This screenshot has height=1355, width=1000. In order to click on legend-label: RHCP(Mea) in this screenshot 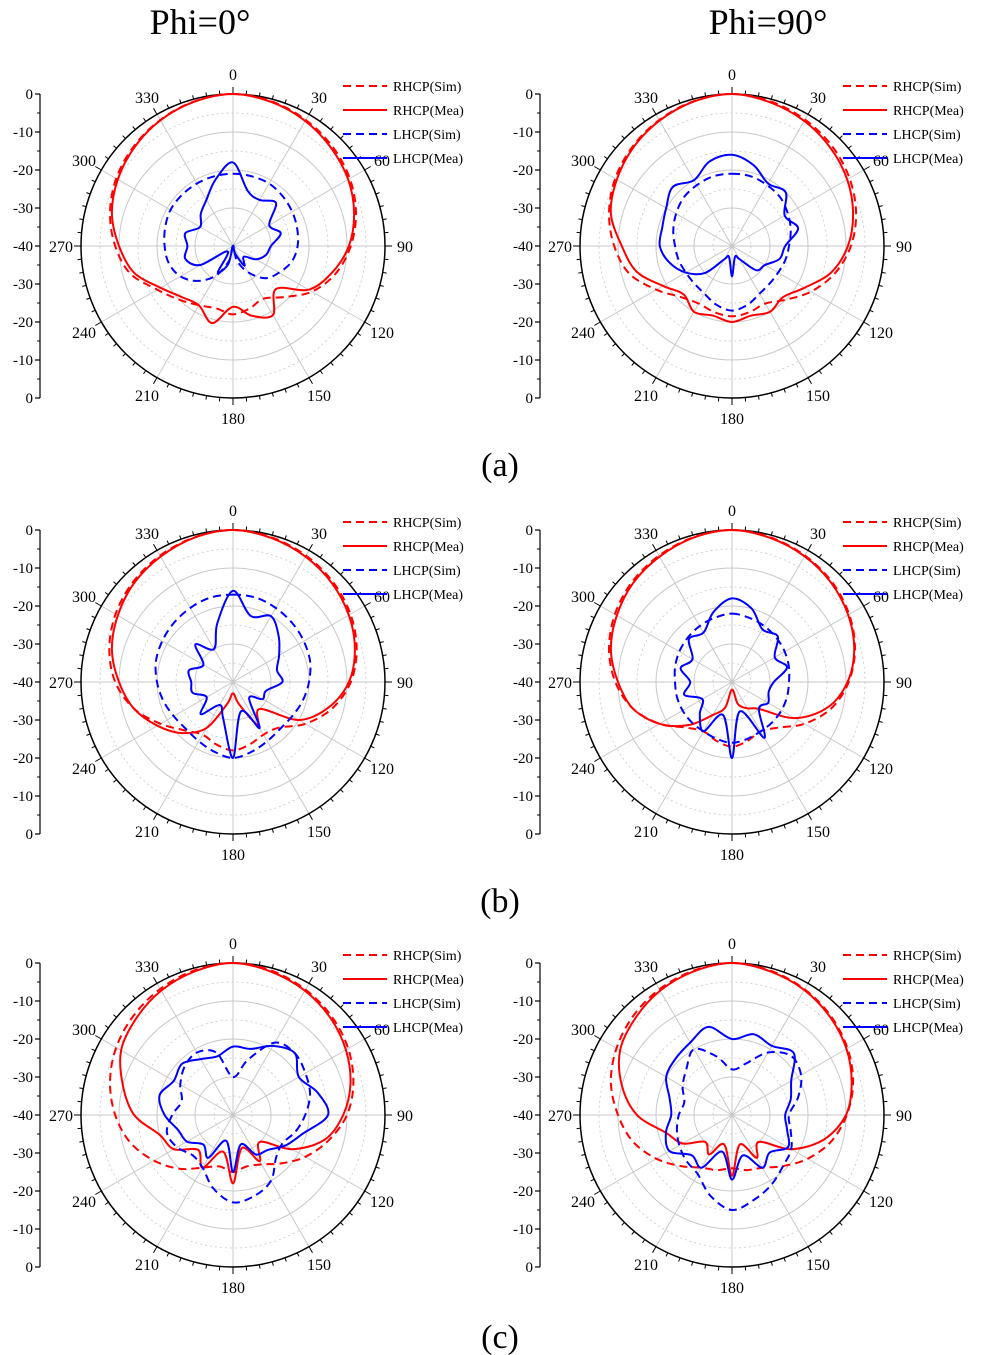, I will do `click(928, 980)`.